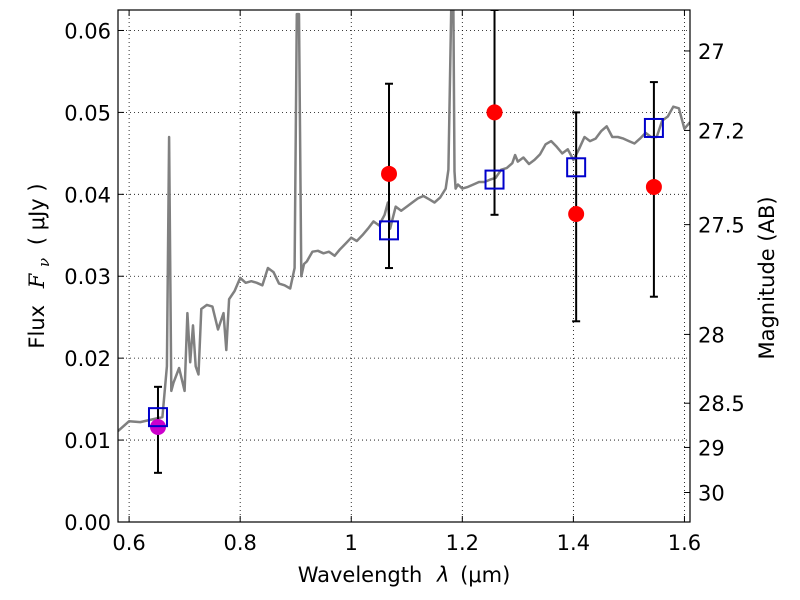 The image size is (800, 600). Describe the element at coordinates (767, 277) in the screenshot. I see `y2-axis-label: Magnitude (AB)` at that location.